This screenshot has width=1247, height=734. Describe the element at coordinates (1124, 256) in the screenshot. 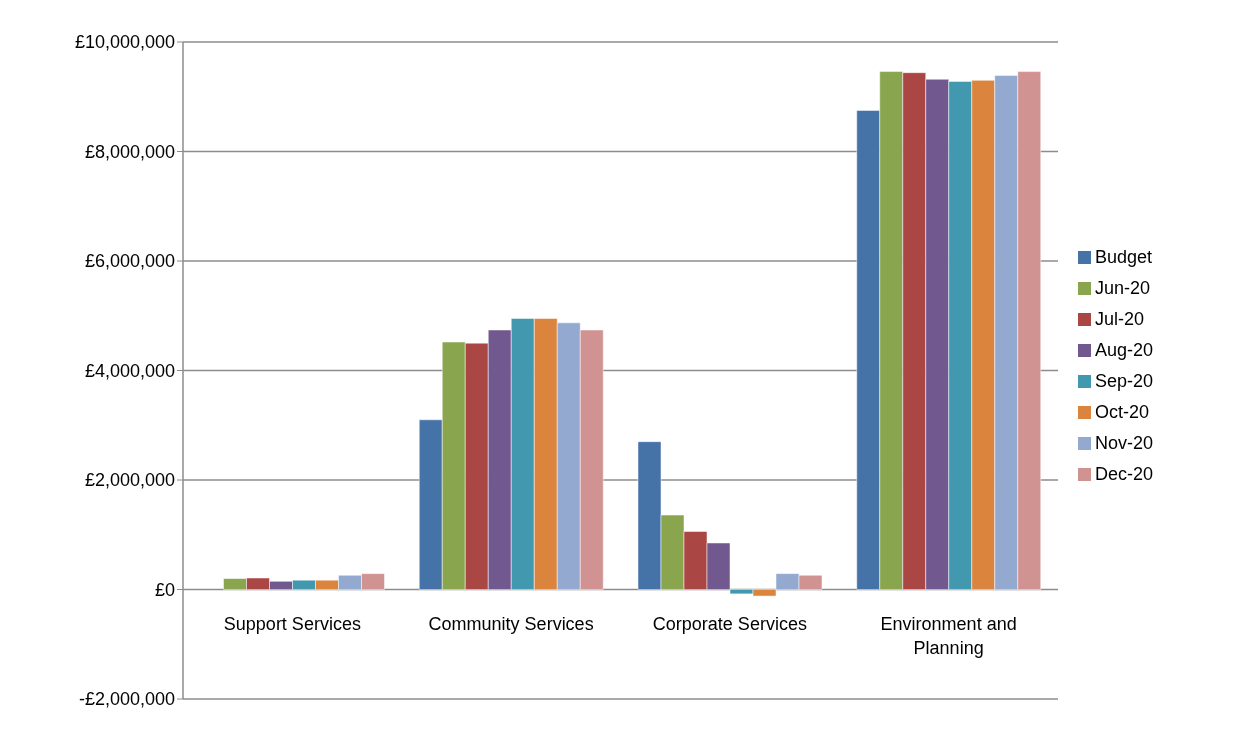

I see `legend-label: Budget` at that location.